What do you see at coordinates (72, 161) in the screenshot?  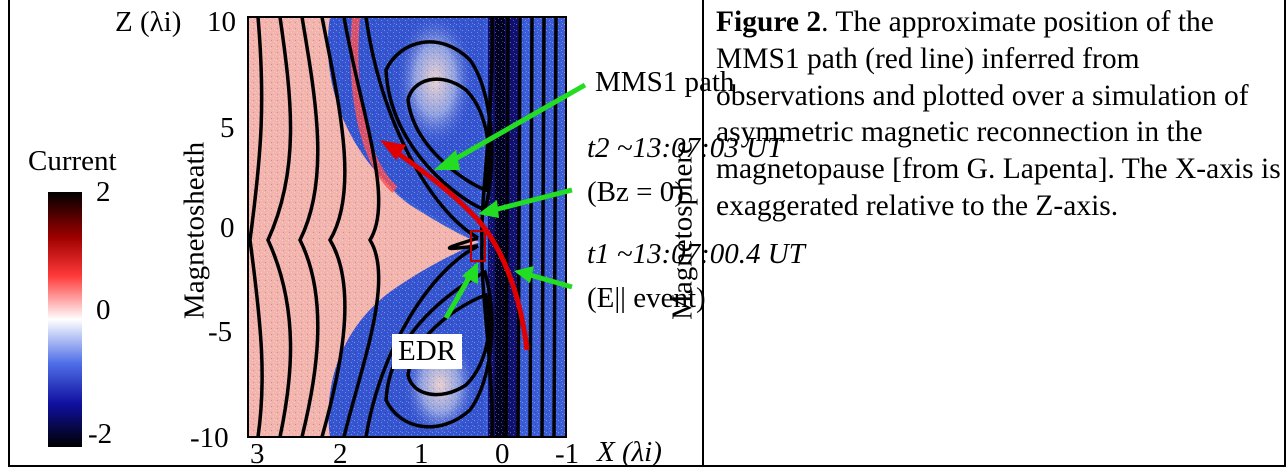 I see `colorbar-title: Current` at bounding box center [72, 161].